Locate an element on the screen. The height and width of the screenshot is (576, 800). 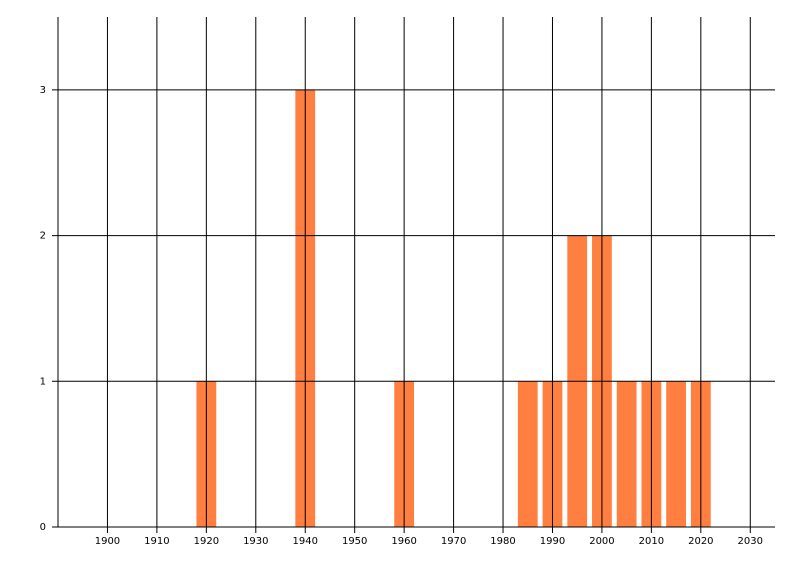
x-tick-label: 1960 is located at coordinates (403, 541).